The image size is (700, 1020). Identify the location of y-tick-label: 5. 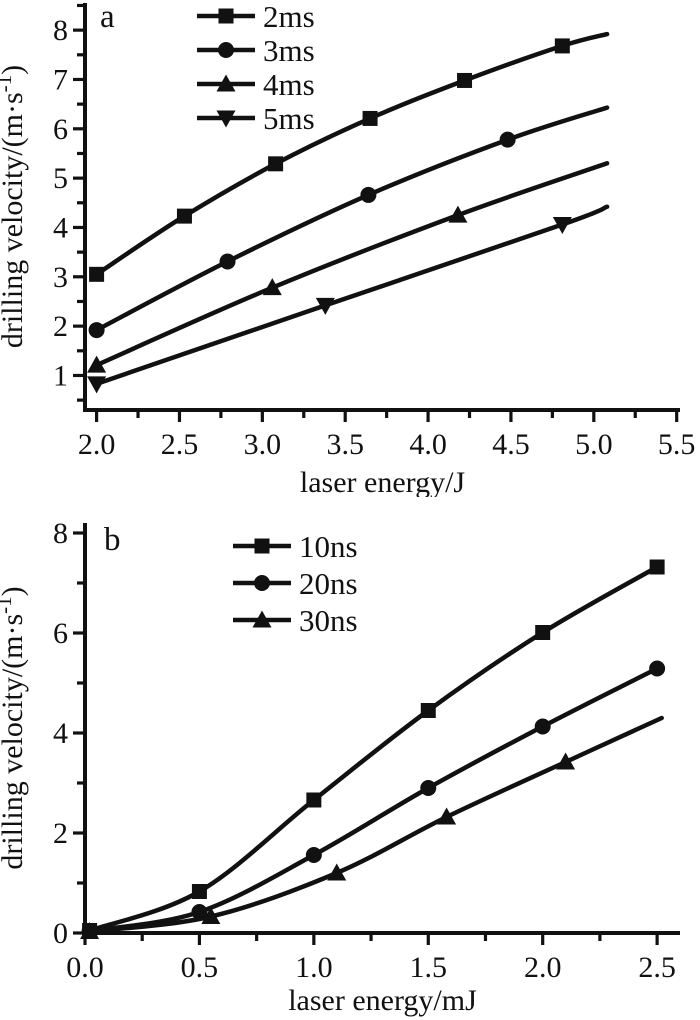
(60, 178).